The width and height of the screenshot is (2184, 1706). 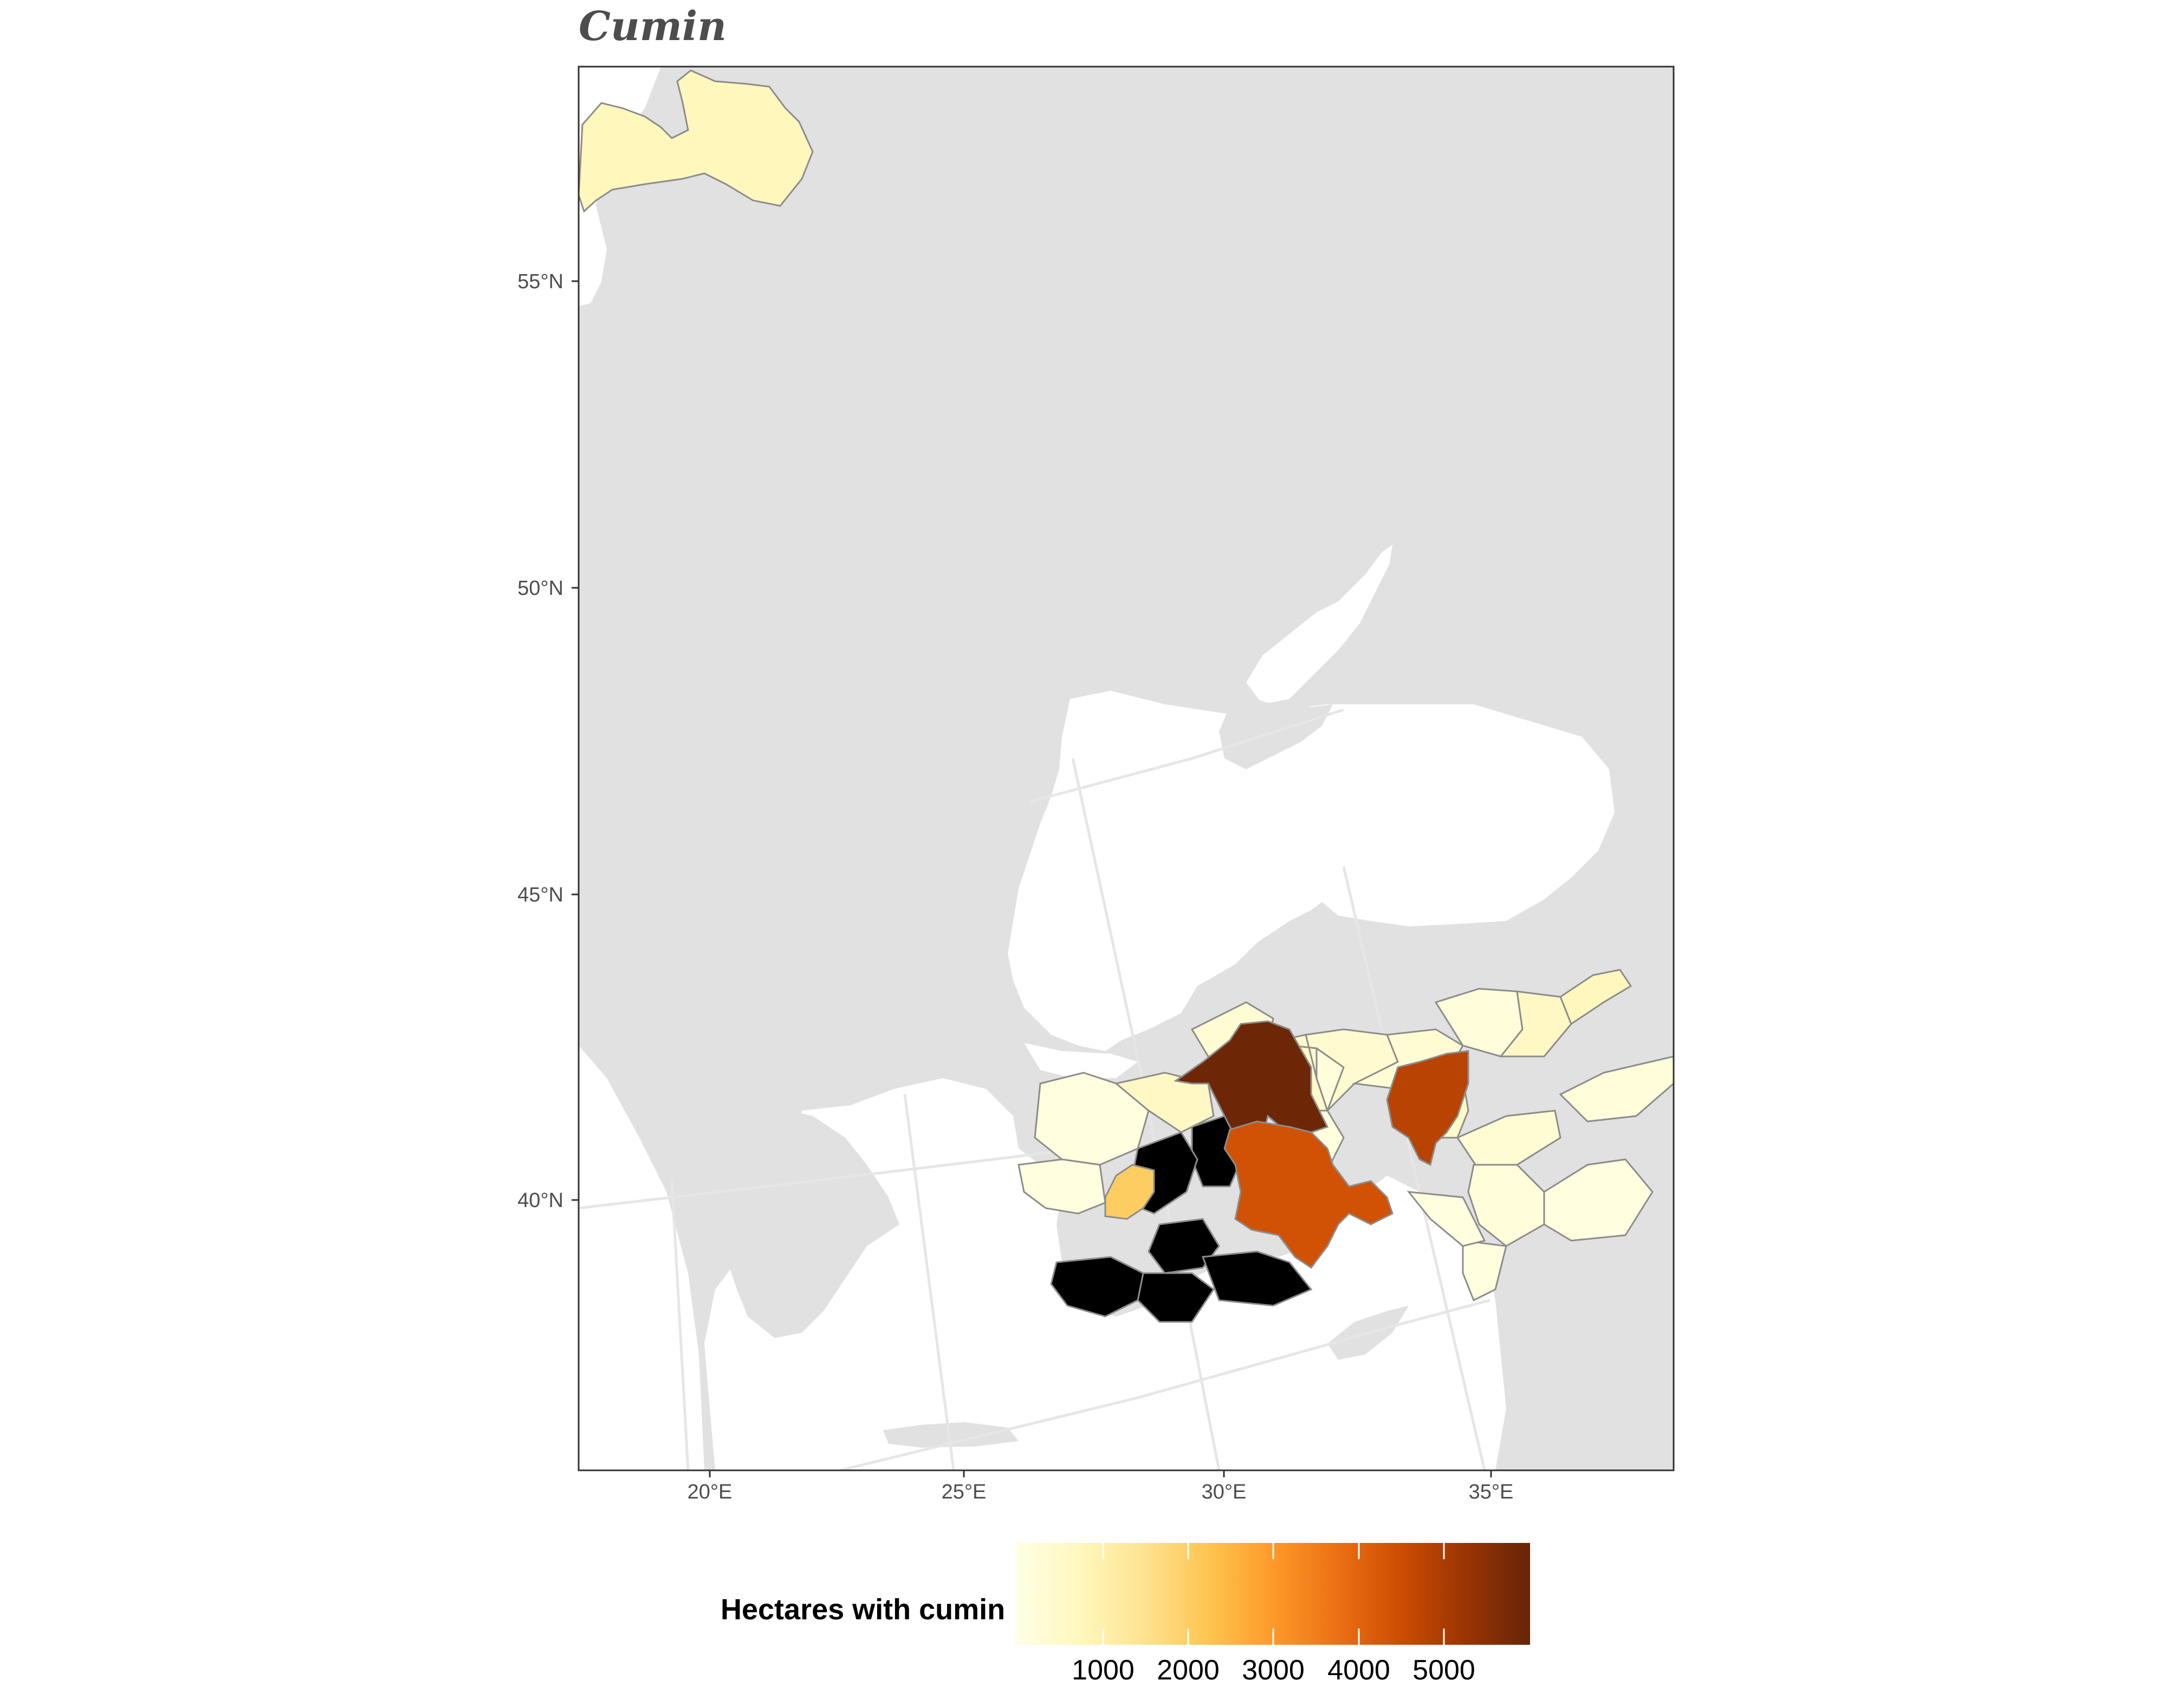 What do you see at coordinates (540, 281) in the screenshot?
I see `y-tick-label: 55°N` at bounding box center [540, 281].